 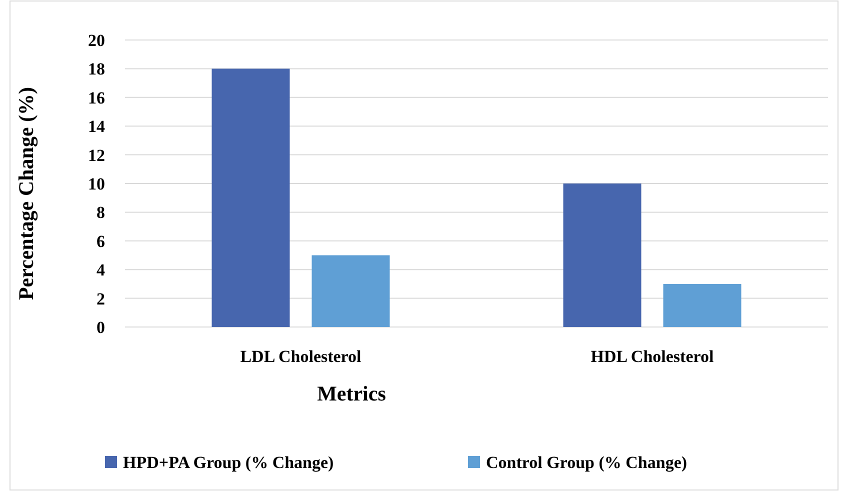 I want to click on legend-label: HPD+PA Group (% Change), so click(x=228, y=462).